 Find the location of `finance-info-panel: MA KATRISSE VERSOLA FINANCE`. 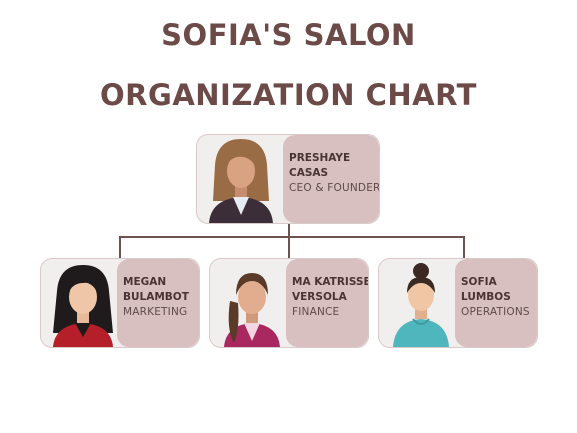

finance-info-panel: MA KATRISSE VERSOLA FINANCE is located at coordinates (327, 303).